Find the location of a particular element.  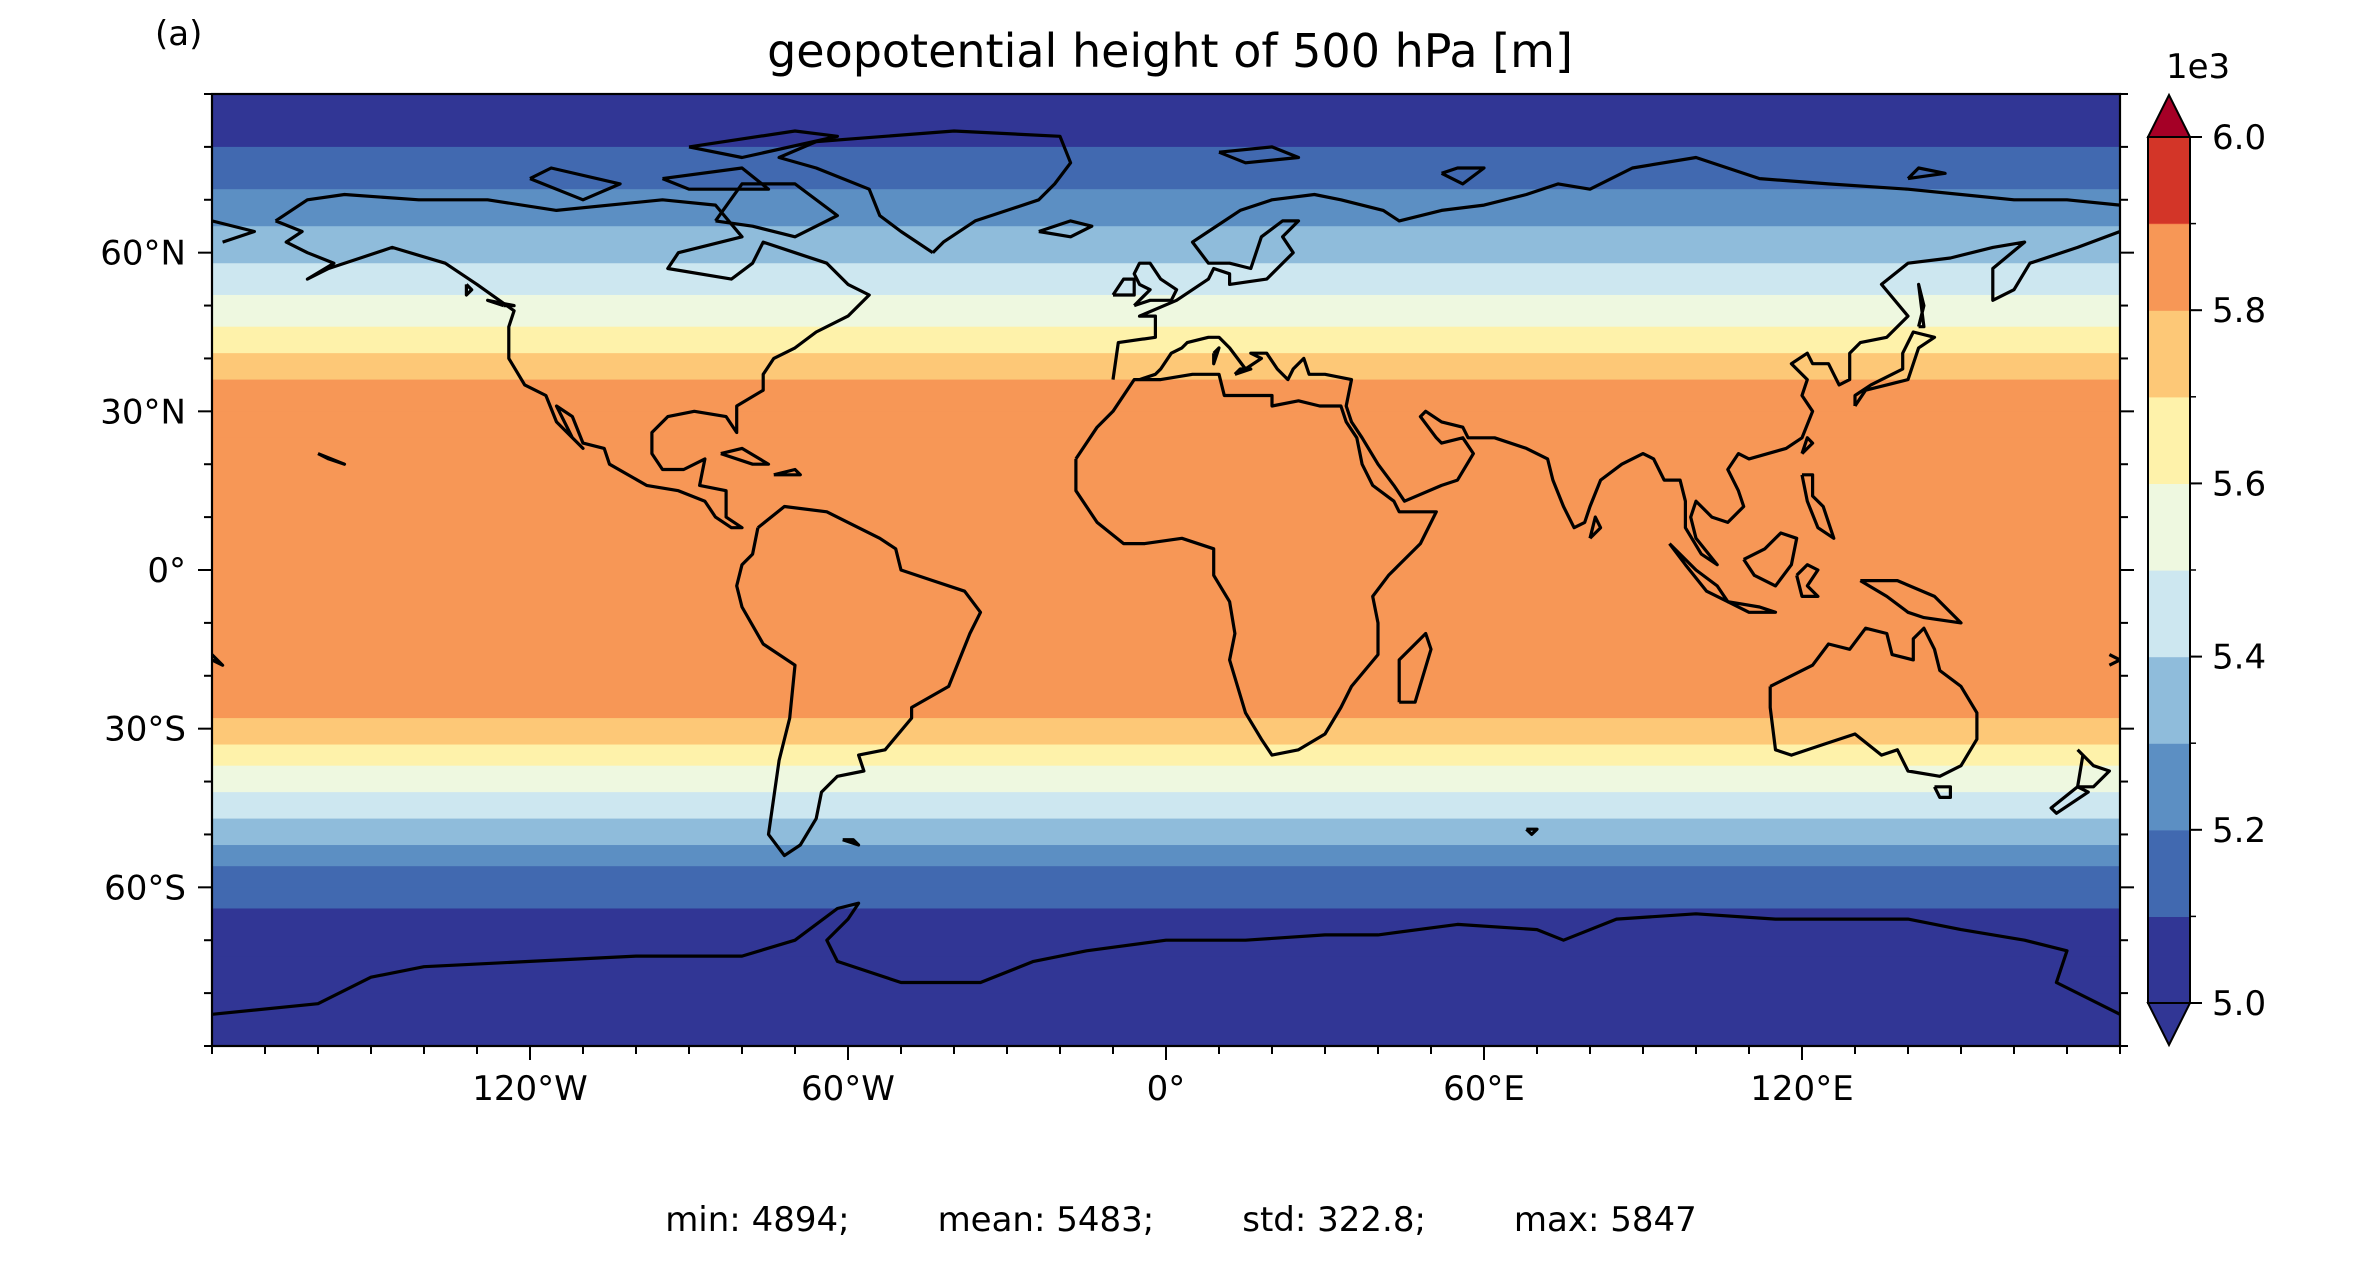

stat-std: std: 322.8; is located at coordinates (1334, 1220).